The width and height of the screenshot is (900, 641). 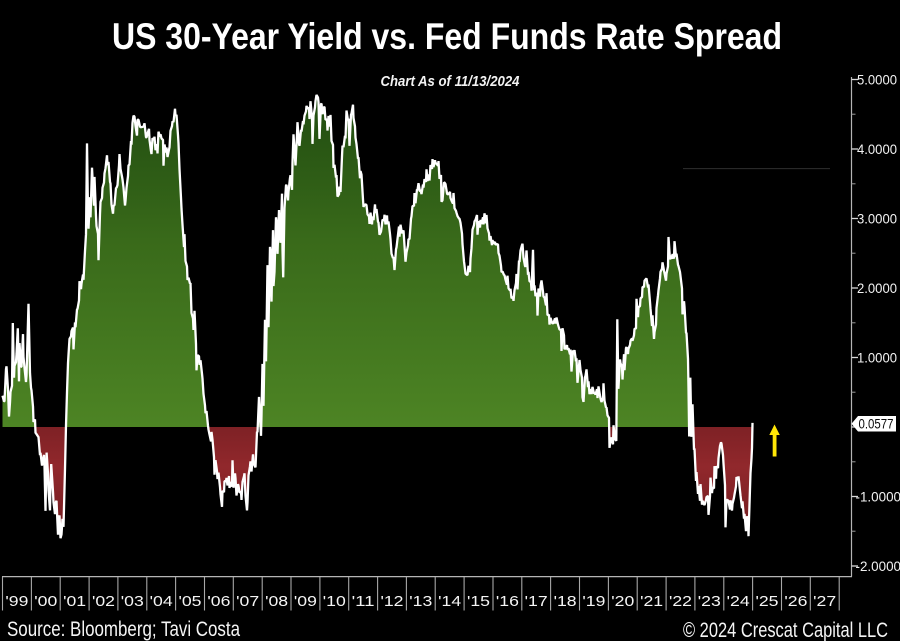 I want to click on svg-text: '04, so click(x=161, y=601).